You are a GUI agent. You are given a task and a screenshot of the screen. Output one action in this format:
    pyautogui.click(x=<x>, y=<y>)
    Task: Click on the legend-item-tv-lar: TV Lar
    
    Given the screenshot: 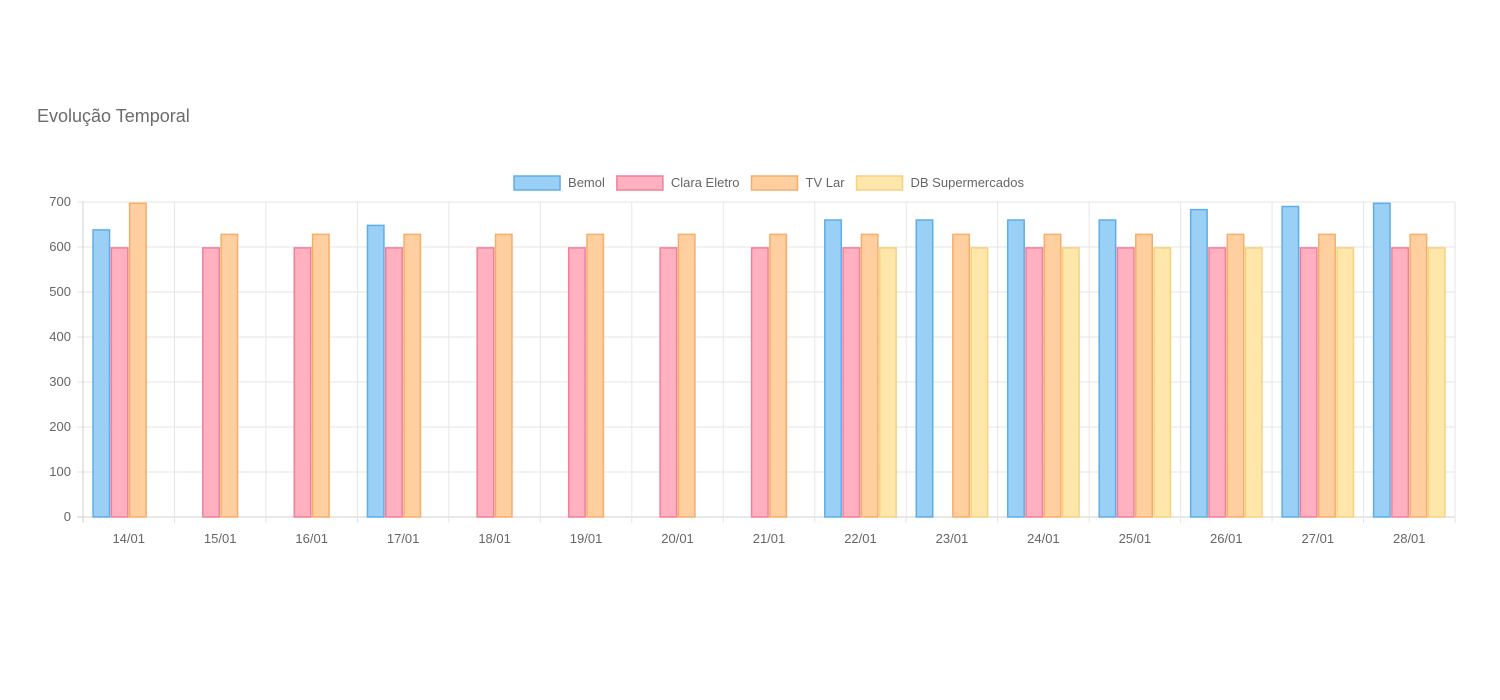 What is the action you would take?
    pyautogui.click(x=798, y=183)
    